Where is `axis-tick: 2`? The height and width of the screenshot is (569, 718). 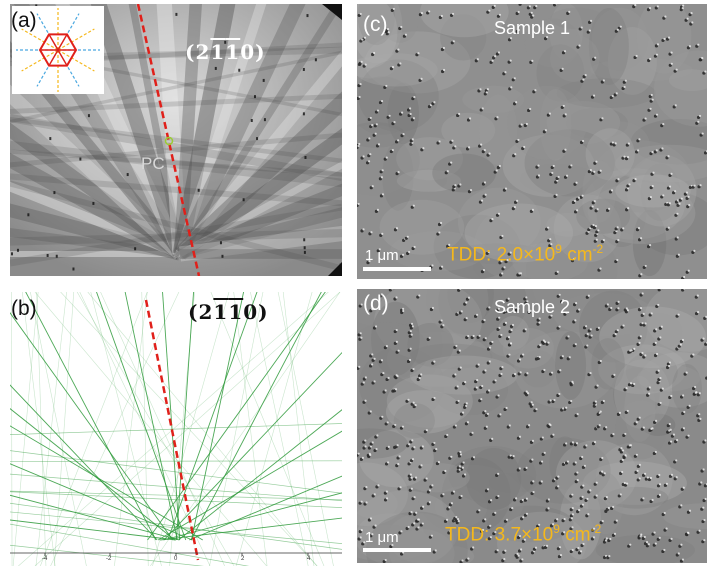 axis-tick: 2 is located at coordinates (243, 559).